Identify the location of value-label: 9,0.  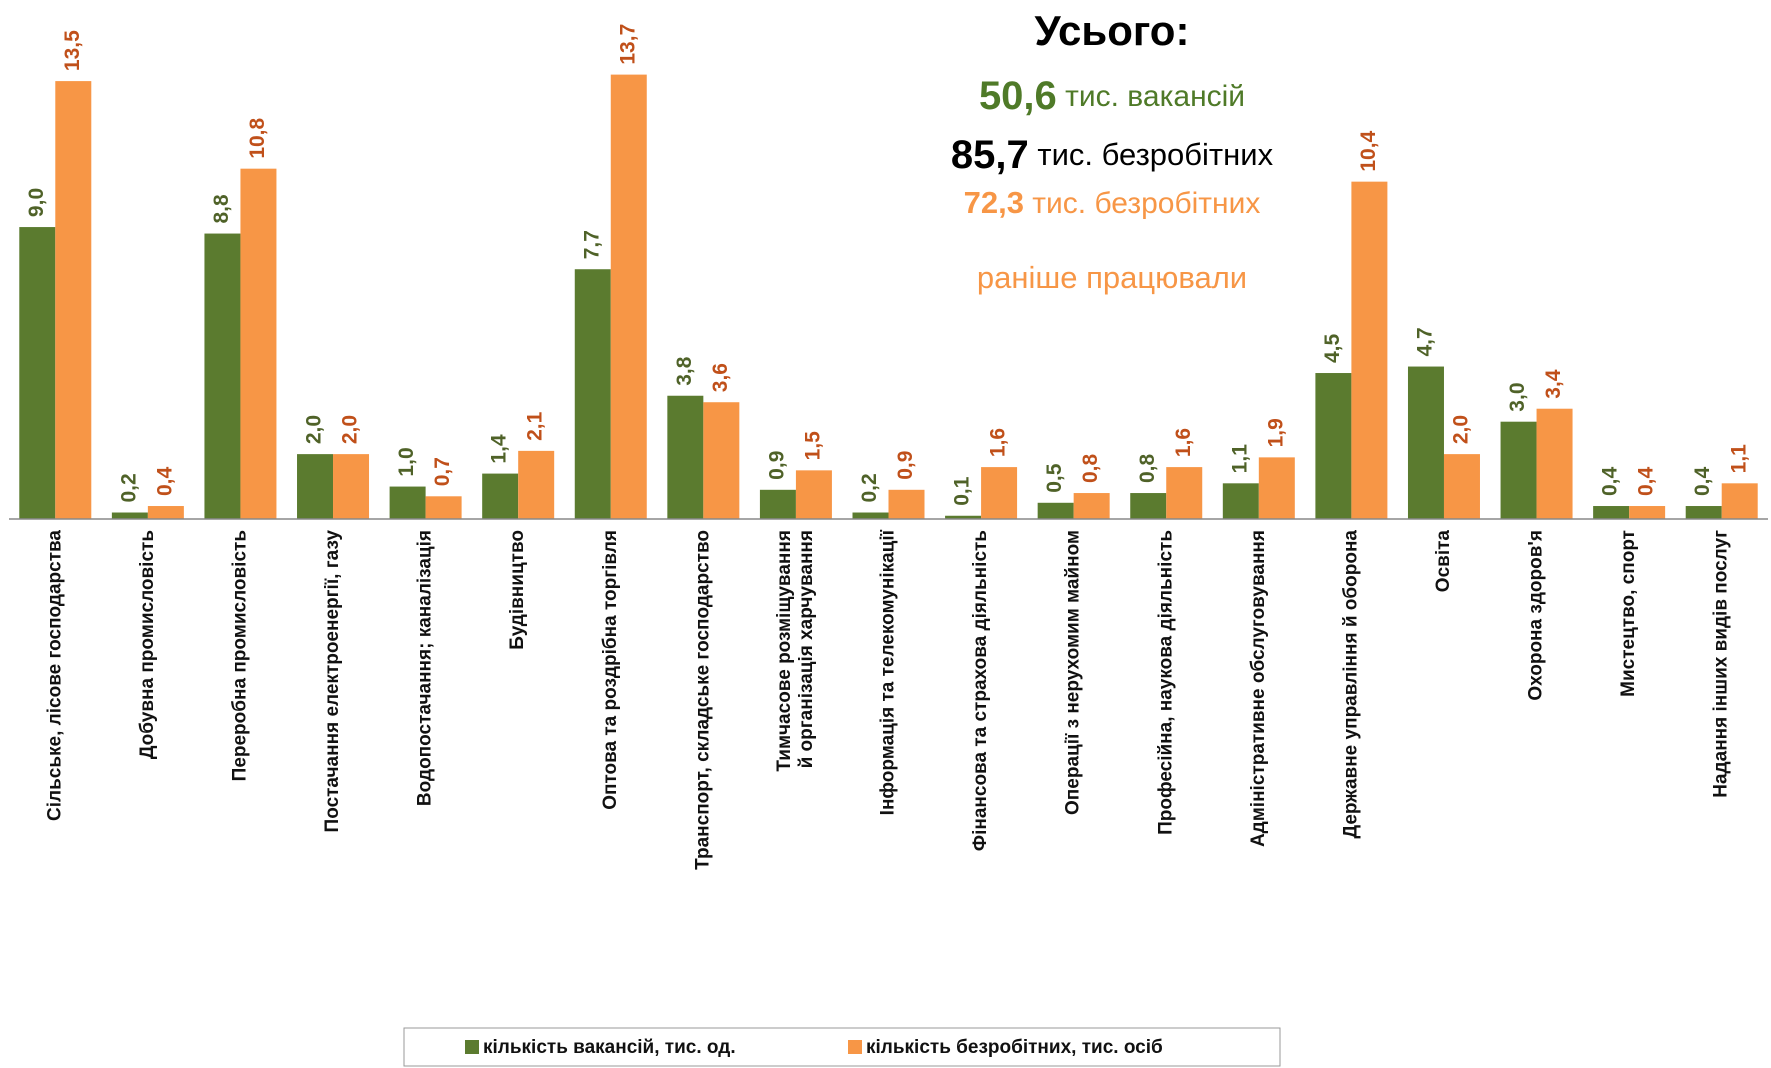
(36, 202).